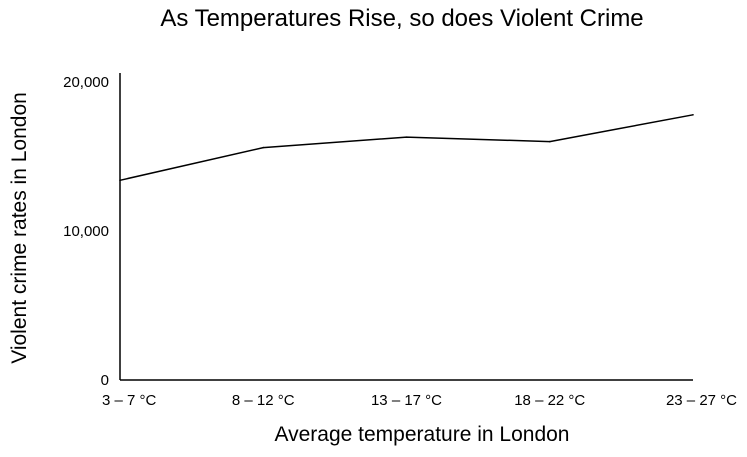  What do you see at coordinates (263, 400) in the screenshot?
I see `x-tick-label: 8 – 12 °C` at bounding box center [263, 400].